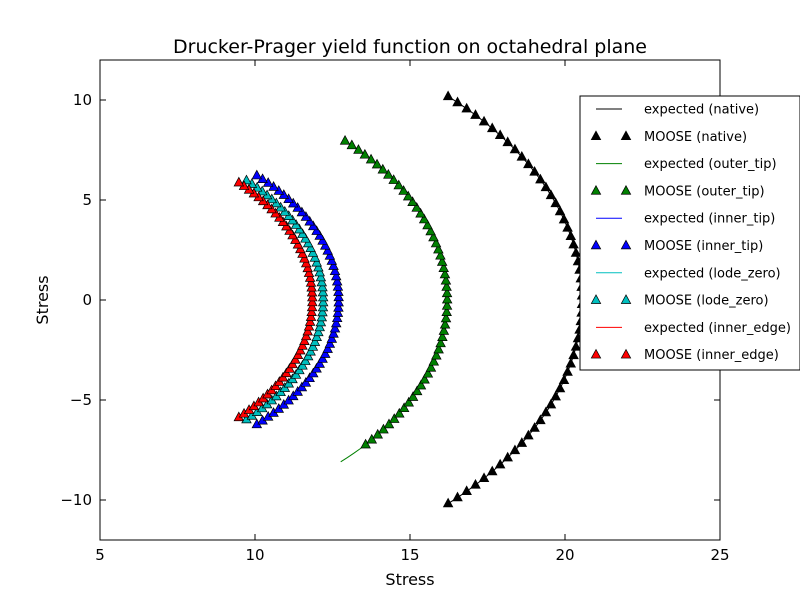  Describe the element at coordinates (712, 273) in the screenshot. I see `legend-entry-label: expected (lode_zero)` at that location.